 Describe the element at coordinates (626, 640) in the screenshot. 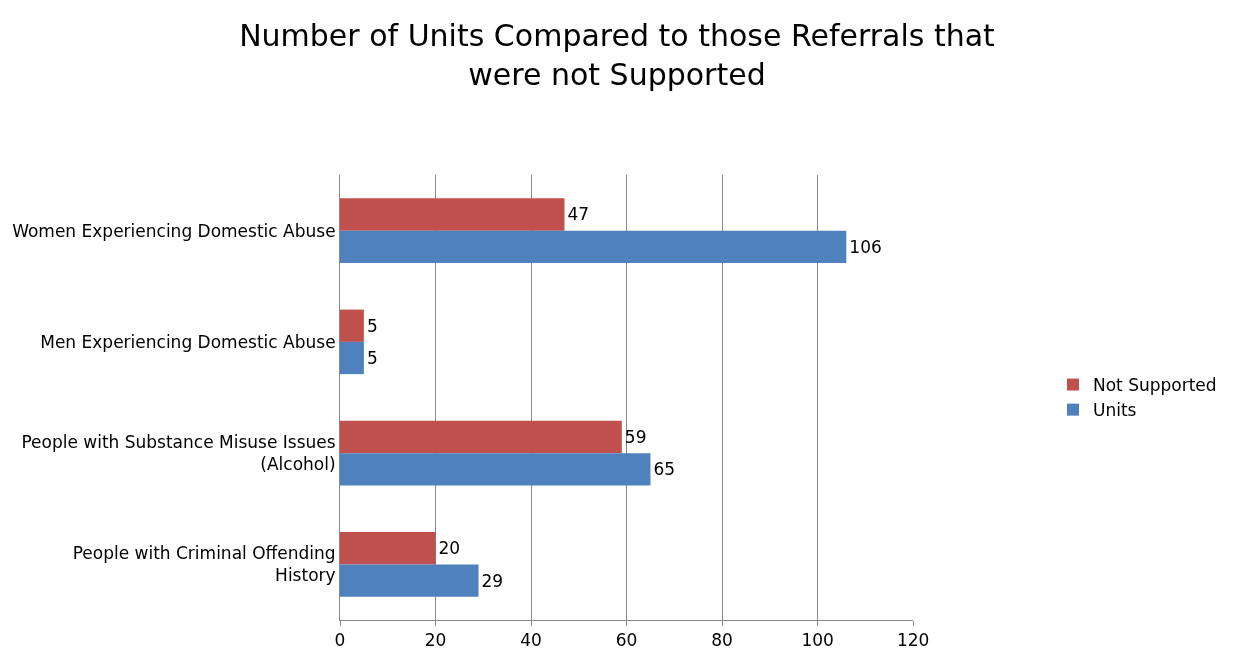

I see `x-tick-label: 60` at that location.